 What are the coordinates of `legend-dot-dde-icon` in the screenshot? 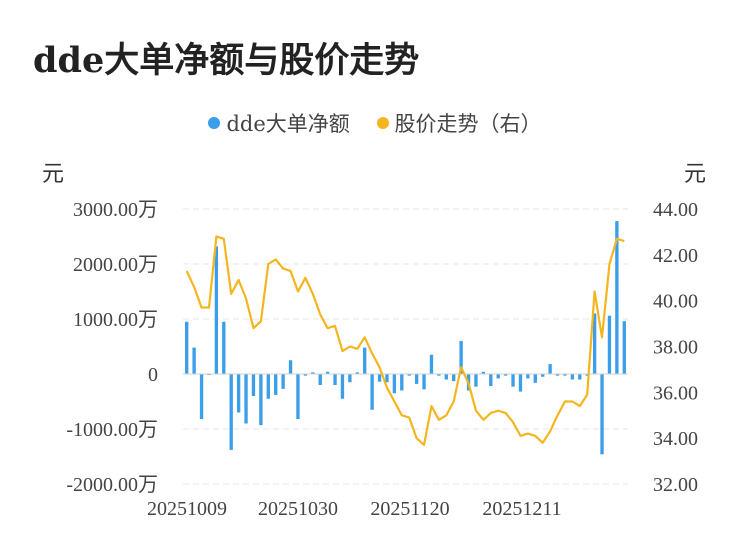 It's located at (214, 123).